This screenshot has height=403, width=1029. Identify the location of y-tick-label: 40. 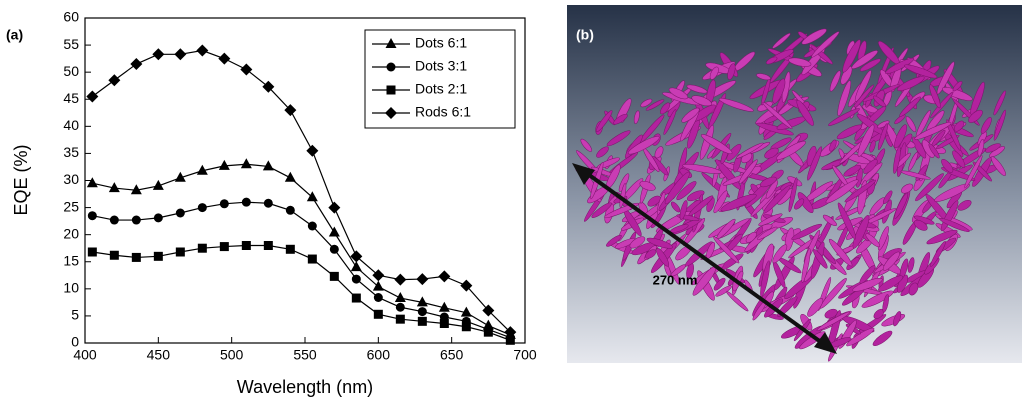
(71, 125).